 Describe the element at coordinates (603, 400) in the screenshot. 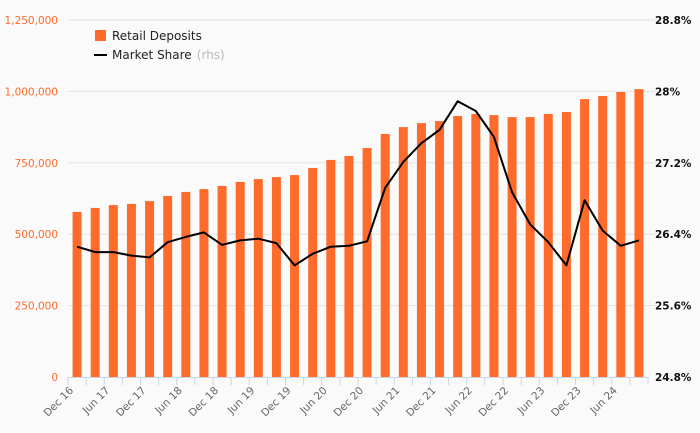

I see `x-tick-label: Jun 24` at that location.